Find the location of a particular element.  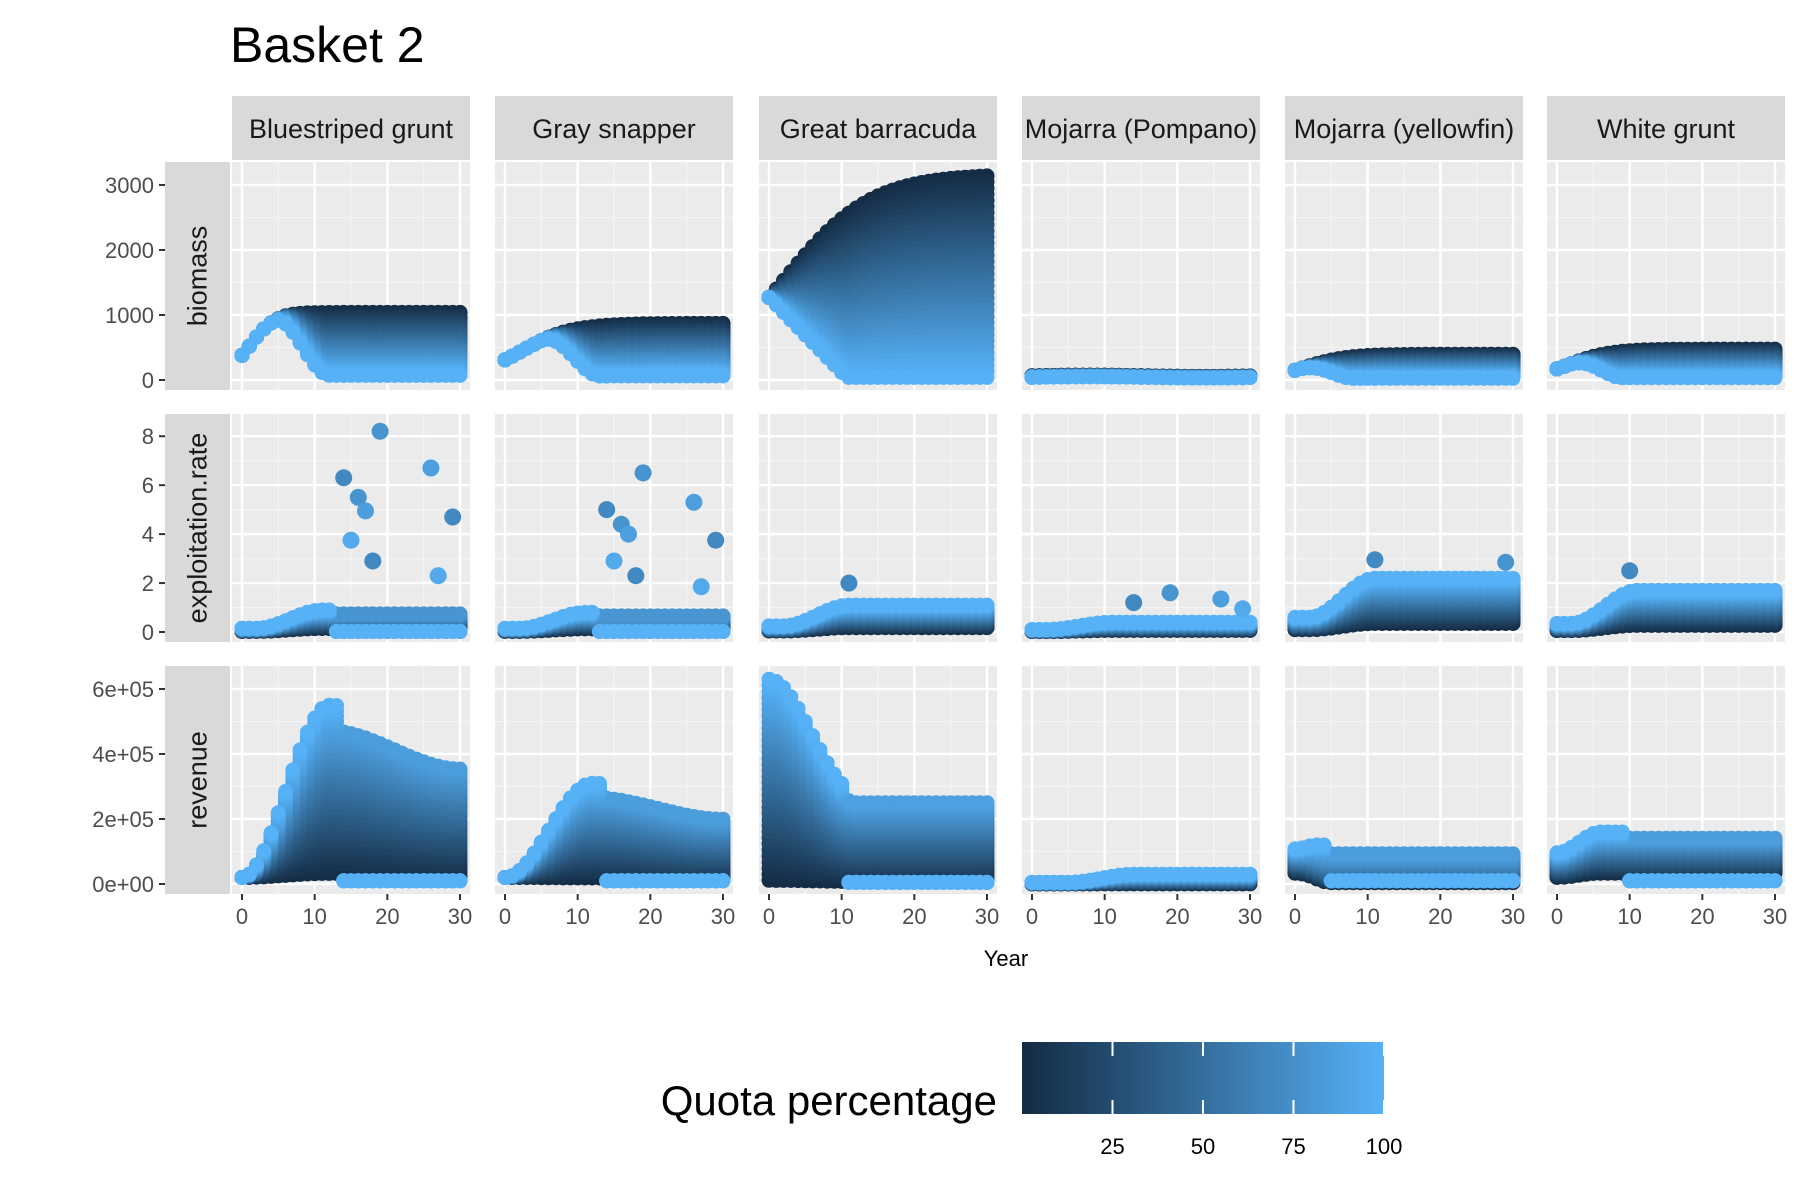

panel-exploitation-rate-bluestriped-grunt is located at coordinates (351, 528).